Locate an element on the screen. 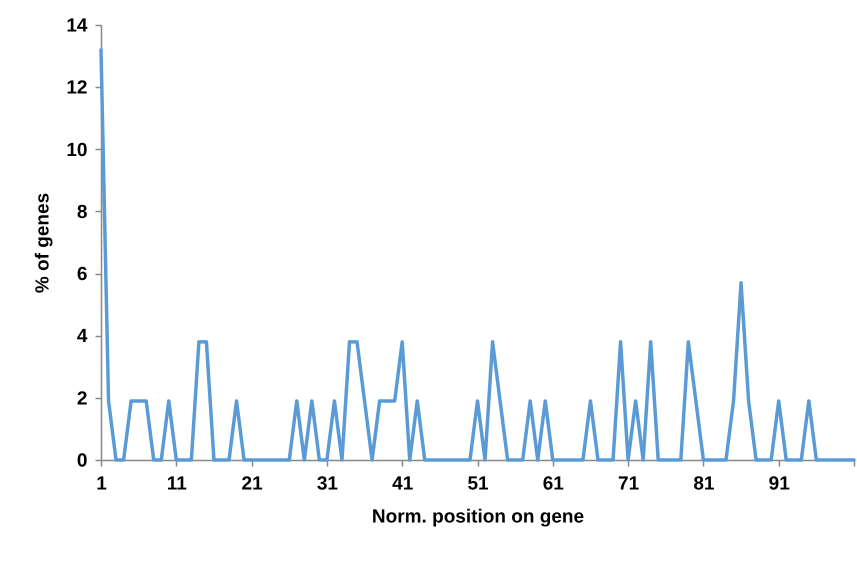  x-tick-label: 71 is located at coordinates (629, 484).